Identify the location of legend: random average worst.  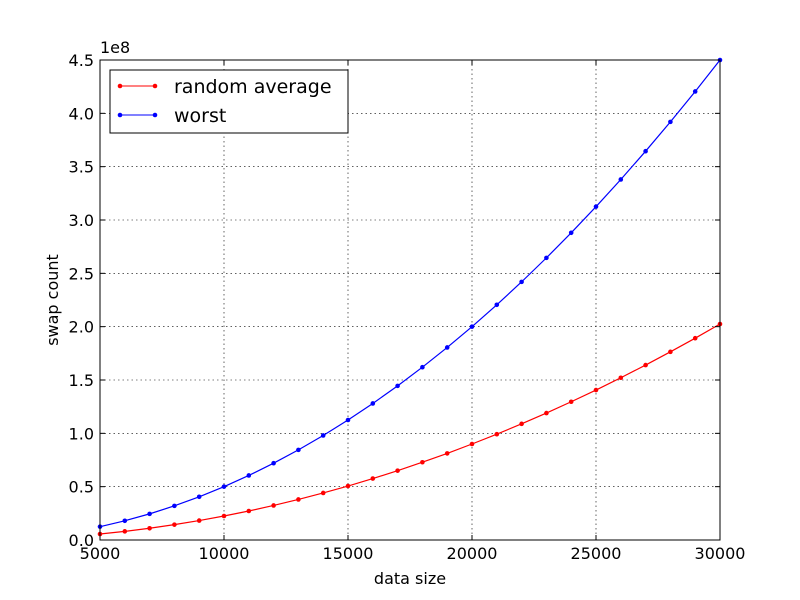
(229, 101).